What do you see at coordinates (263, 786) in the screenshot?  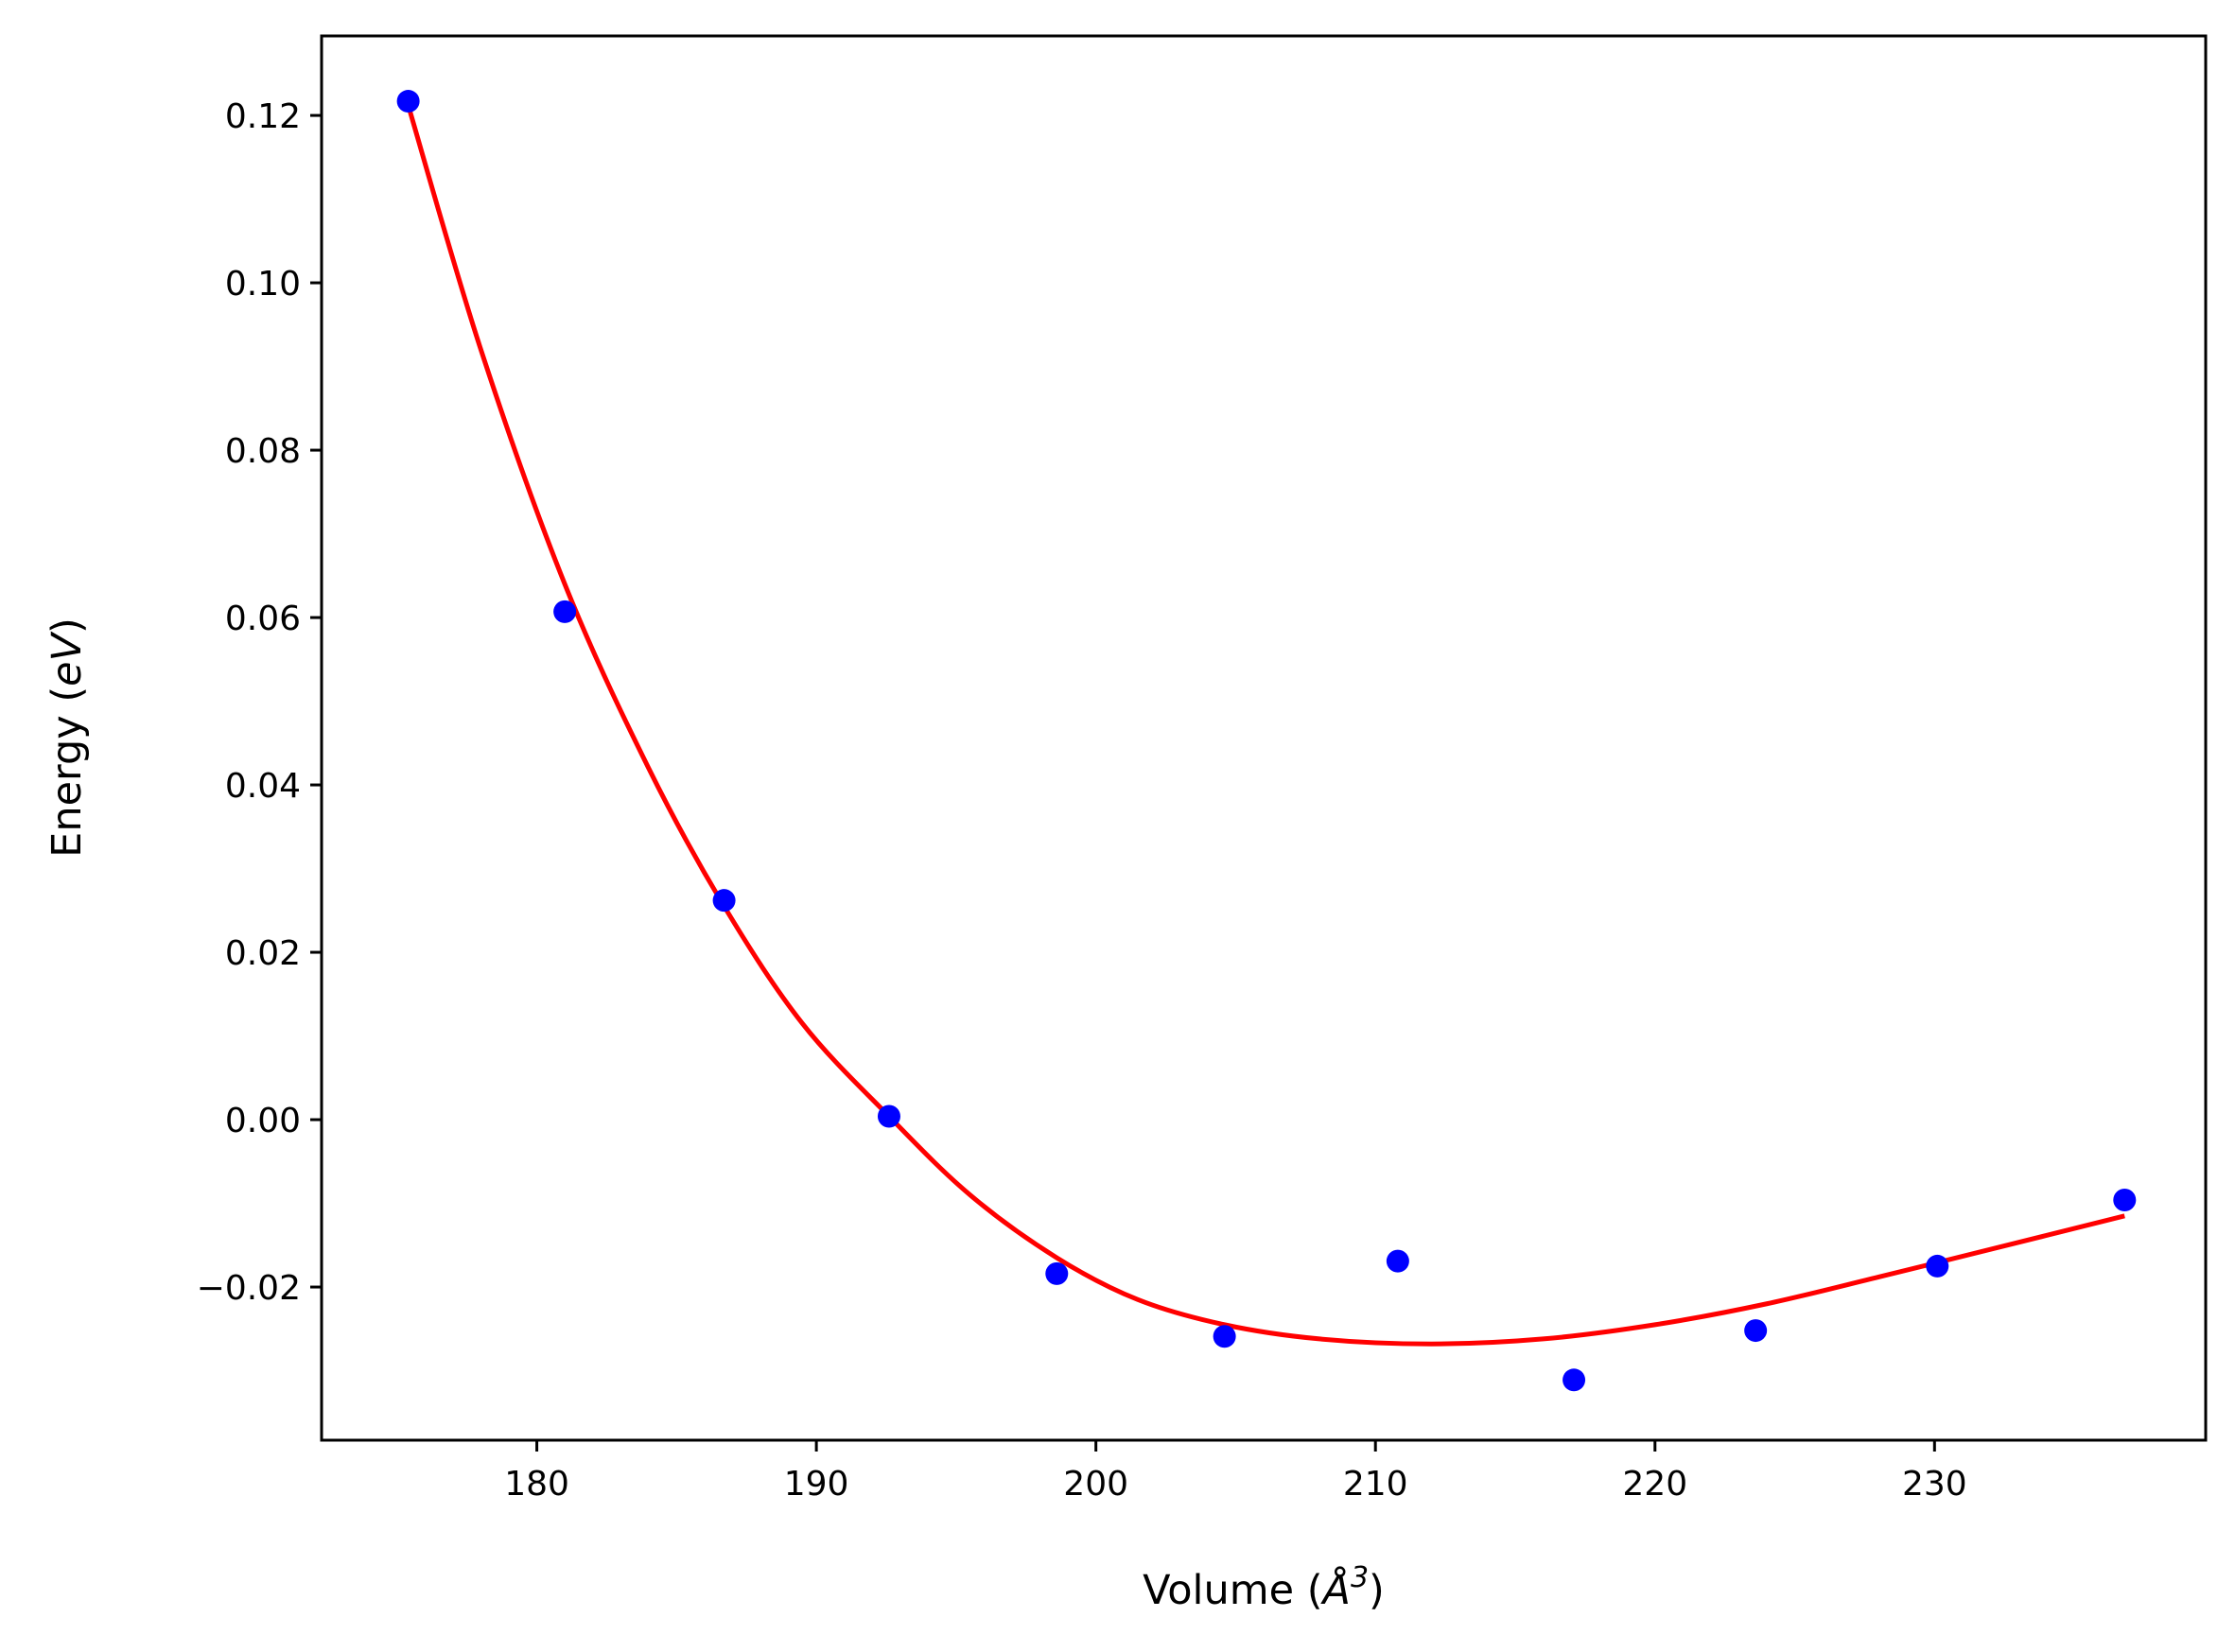 I see `y-tick-label: 0.04` at bounding box center [263, 786].